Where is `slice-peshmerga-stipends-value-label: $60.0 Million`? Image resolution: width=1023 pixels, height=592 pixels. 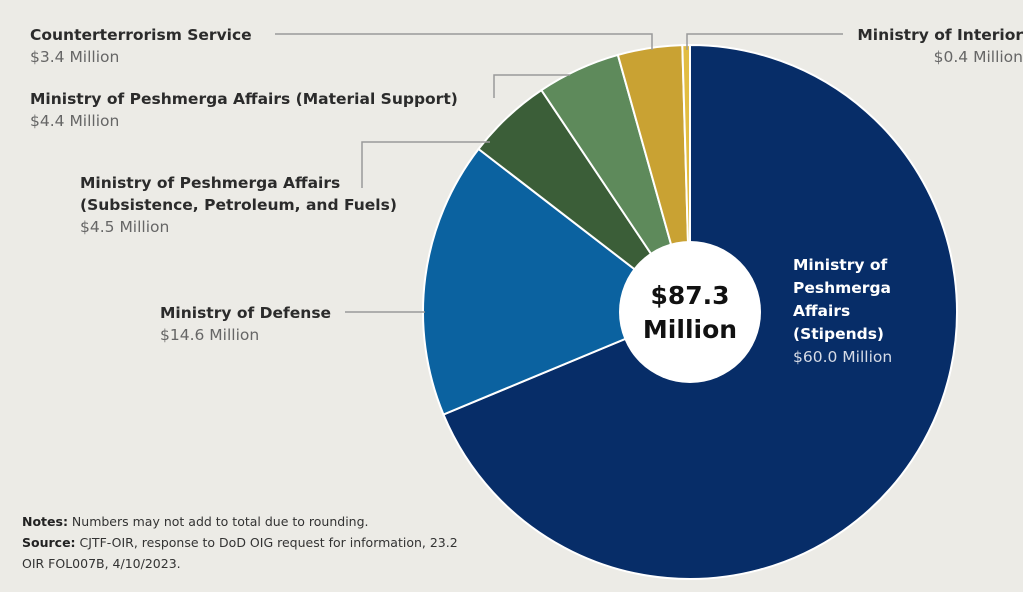 slice-peshmerga-stipends-value-label: $60.0 Million is located at coordinates (842, 357).